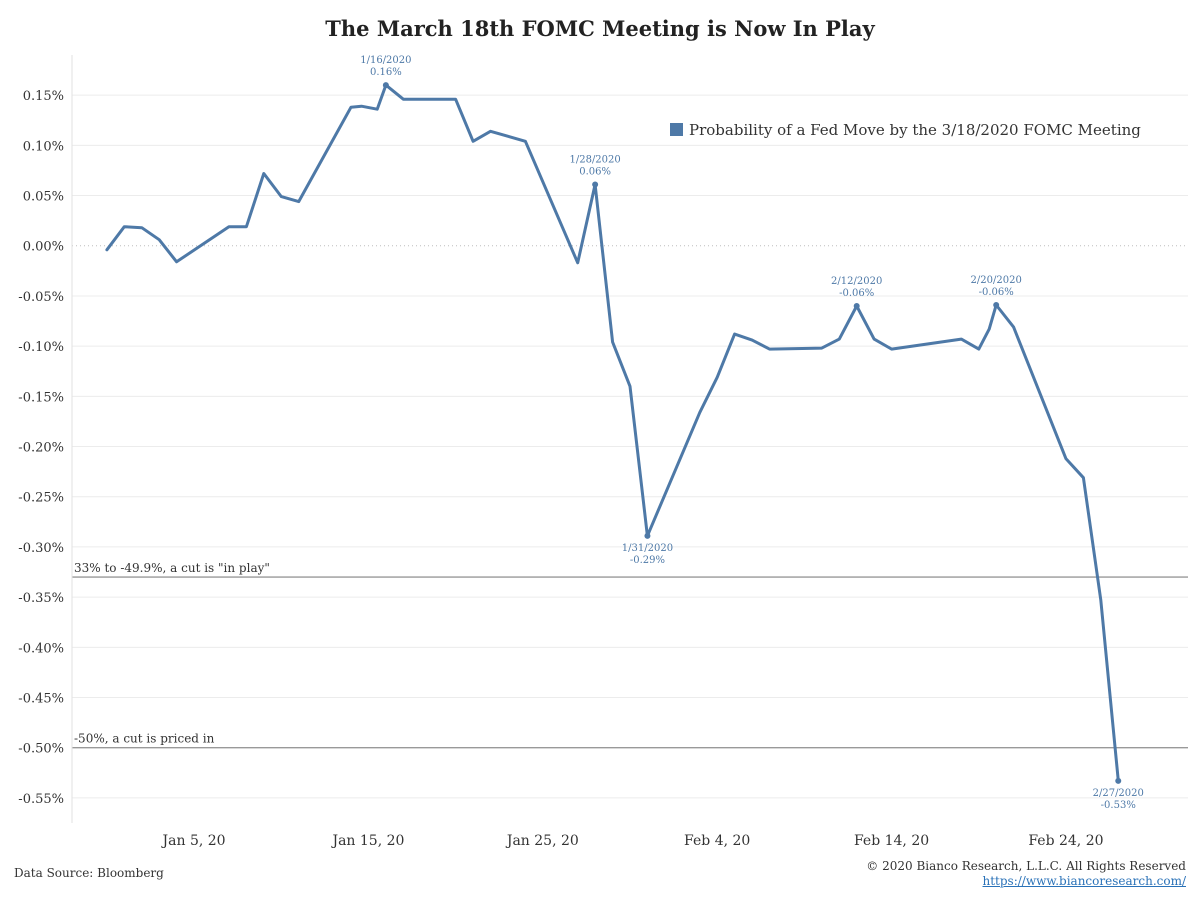 The width and height of the screenshot is (1200, 900). Describe the element at coordinates (385, 60) in the screenshot. I see `annotation-date: 1/16/2020` at that location.